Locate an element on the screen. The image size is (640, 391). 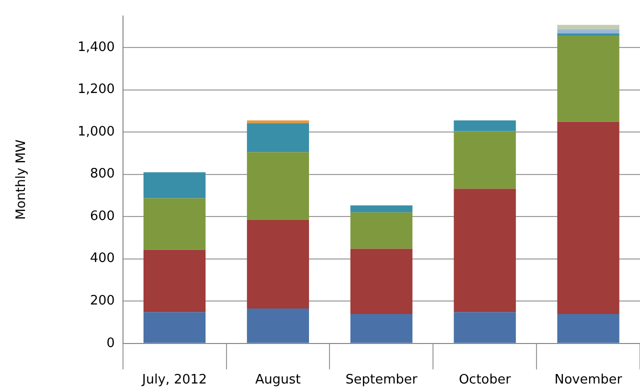
y-tick-label: 0 is located at coordinates (110, 343).